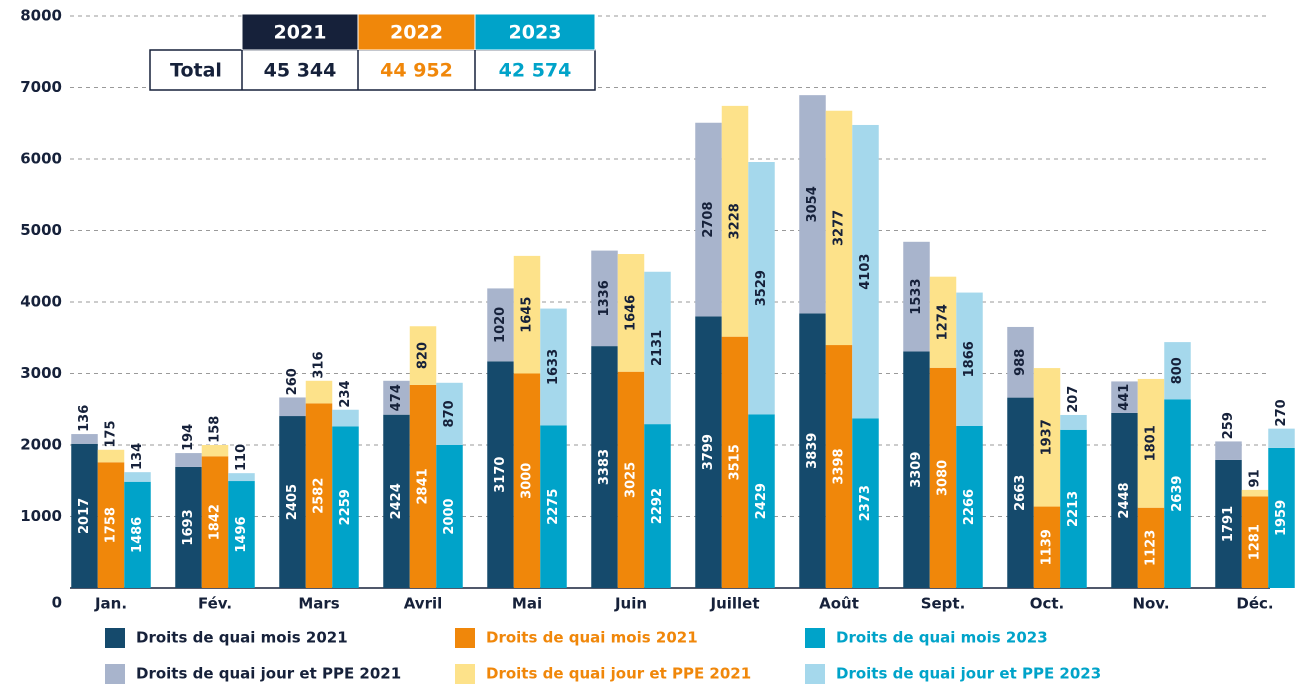 The width and height of the screenshot is (1302, 689). What do you see at coordinates (865, 272) in the screenshot?
I see `value-label: 4103` at bounding box center [865, 272].